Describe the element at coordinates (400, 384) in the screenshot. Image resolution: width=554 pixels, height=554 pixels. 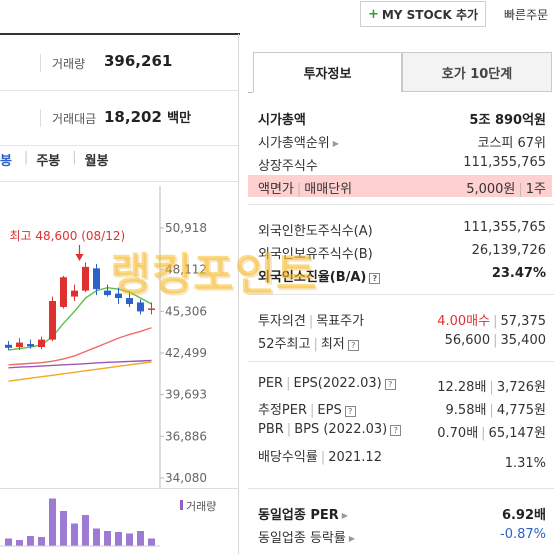
I see `per-row: PER | EPS(2022.03)? 12.28배 | 3,726원` at that location.